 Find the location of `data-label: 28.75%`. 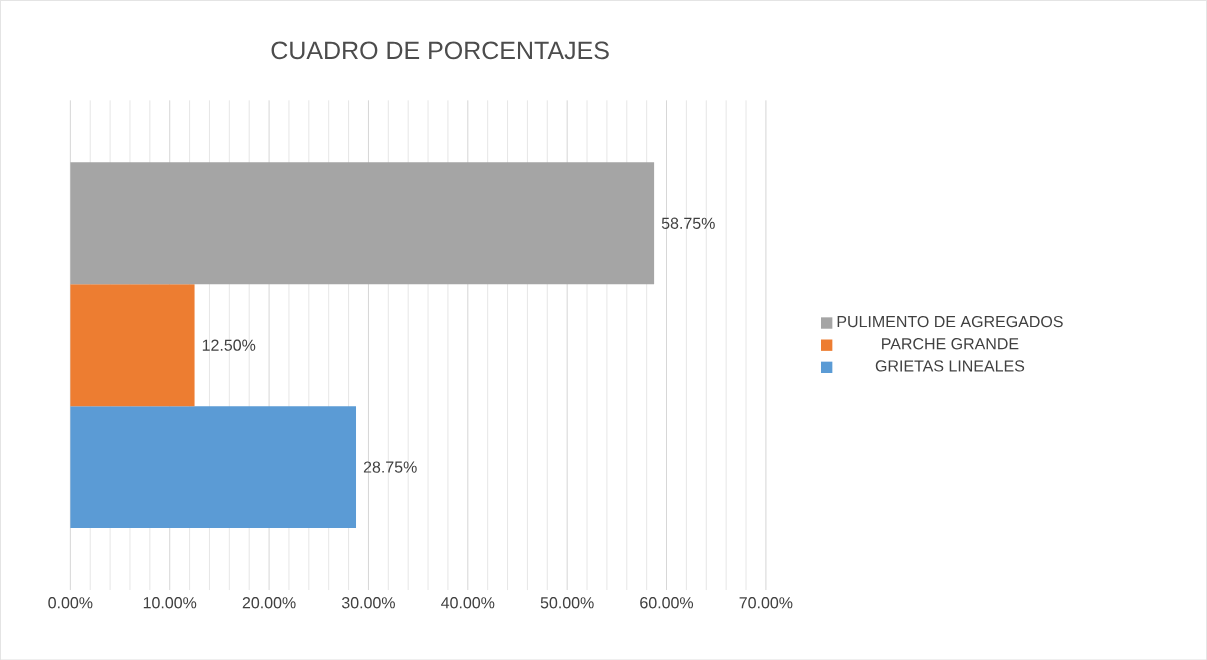

data-label: 28.75% is located at coordinates (390, 467).